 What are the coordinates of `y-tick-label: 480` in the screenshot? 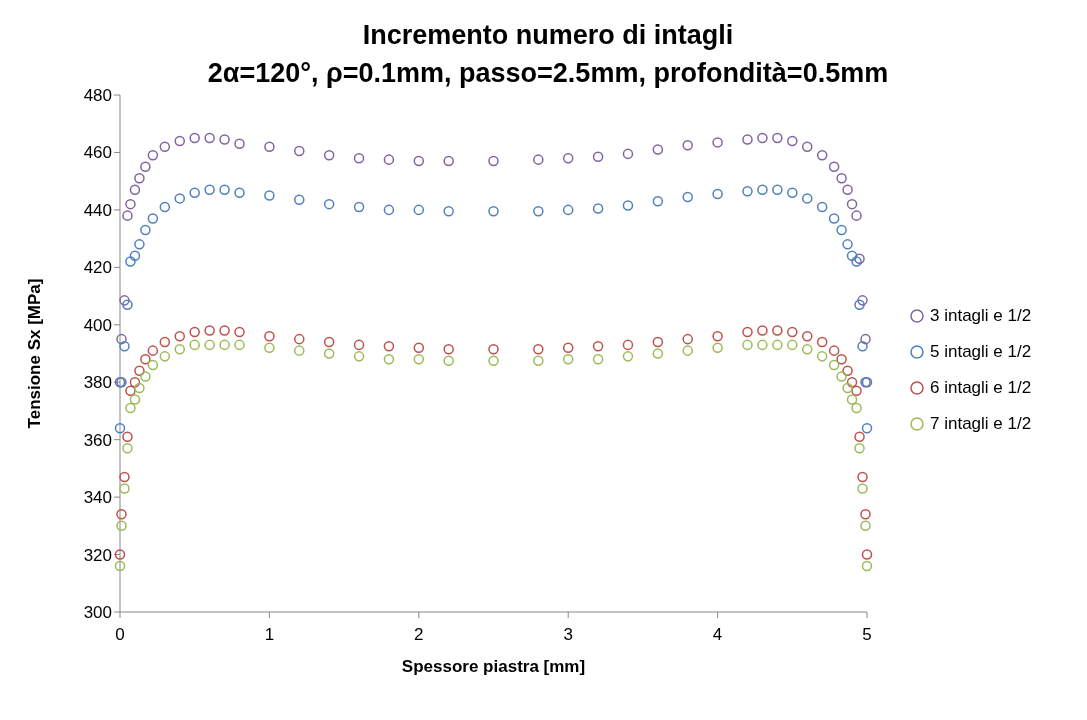 It's located at (97, 96).